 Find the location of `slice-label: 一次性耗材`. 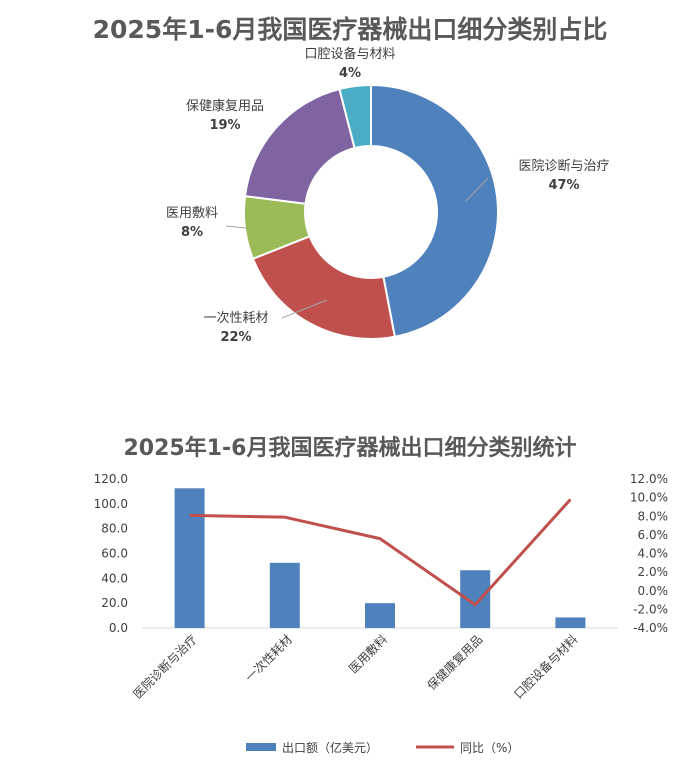

slice-label: 一次性耗材 is located at coordinates (235, 318).